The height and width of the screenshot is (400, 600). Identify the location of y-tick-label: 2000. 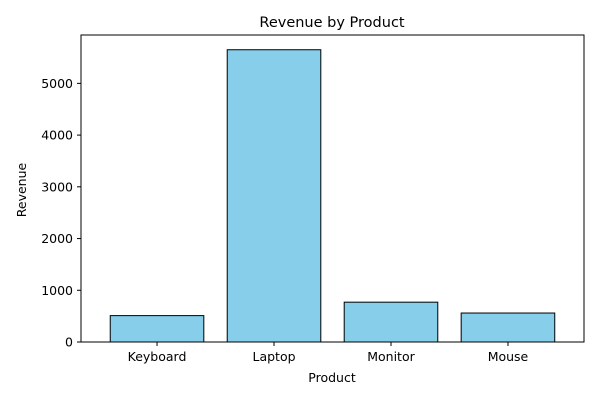
(57, 238).